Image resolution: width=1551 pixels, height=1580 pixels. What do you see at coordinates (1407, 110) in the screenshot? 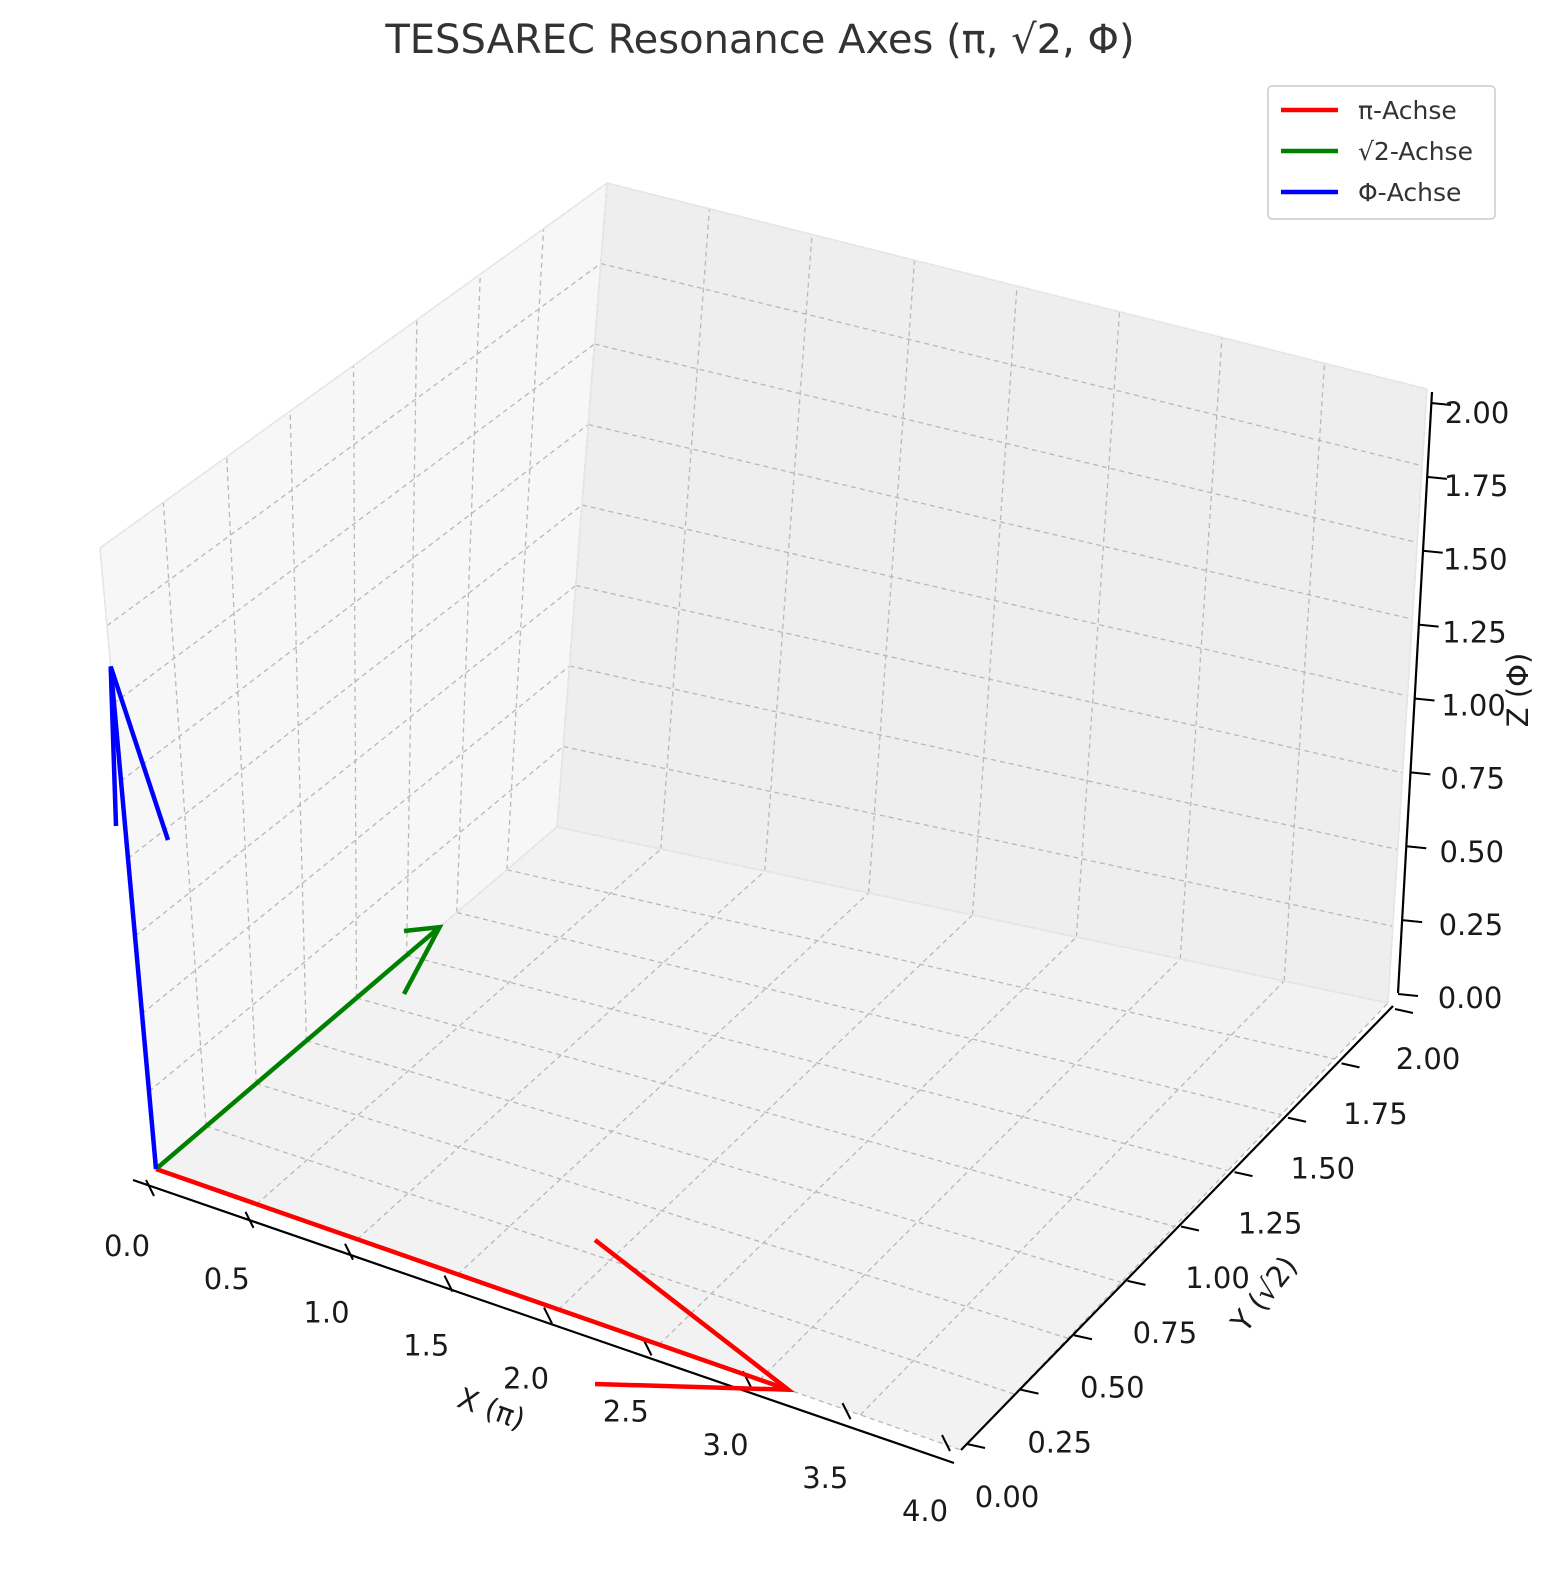
I see `legend-label: π-Achse` at bounding box center [1407, 110].